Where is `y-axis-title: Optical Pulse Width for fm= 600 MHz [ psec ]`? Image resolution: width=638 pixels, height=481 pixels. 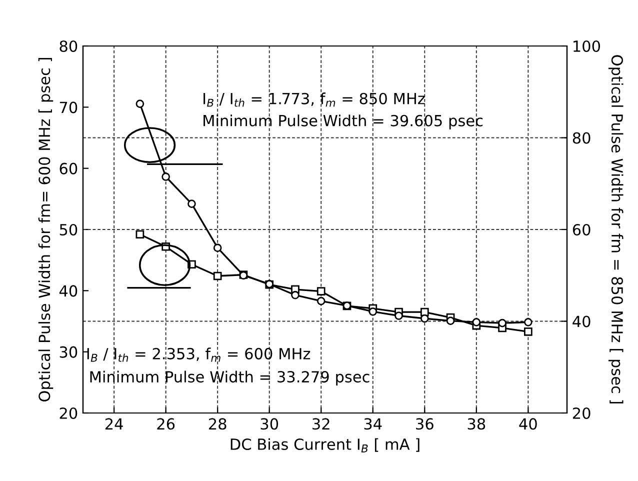 y-axis-title: Optical Pulse Width for fm= 600 MHz [ psec ] is located at coordinates (46, 230).